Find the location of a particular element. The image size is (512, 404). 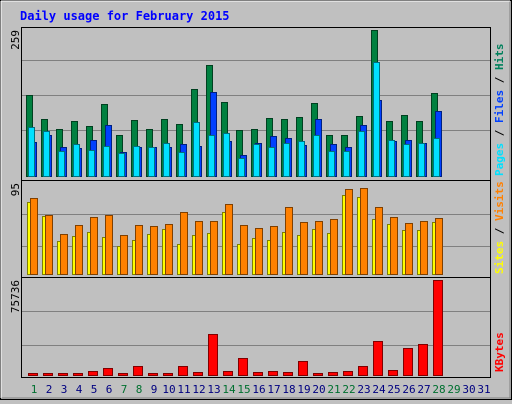

x-tick-label: 19 is located at coordinates (303, 389).